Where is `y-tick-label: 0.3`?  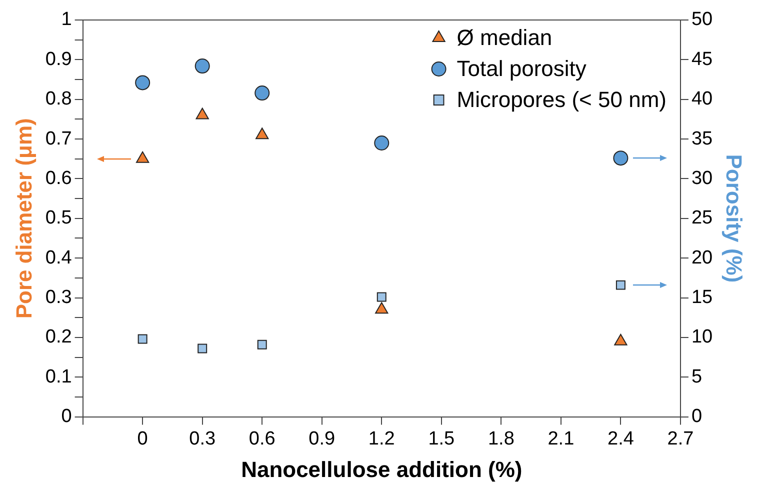 y-tick-label: 0.3 is located at coordinates (58, 297).